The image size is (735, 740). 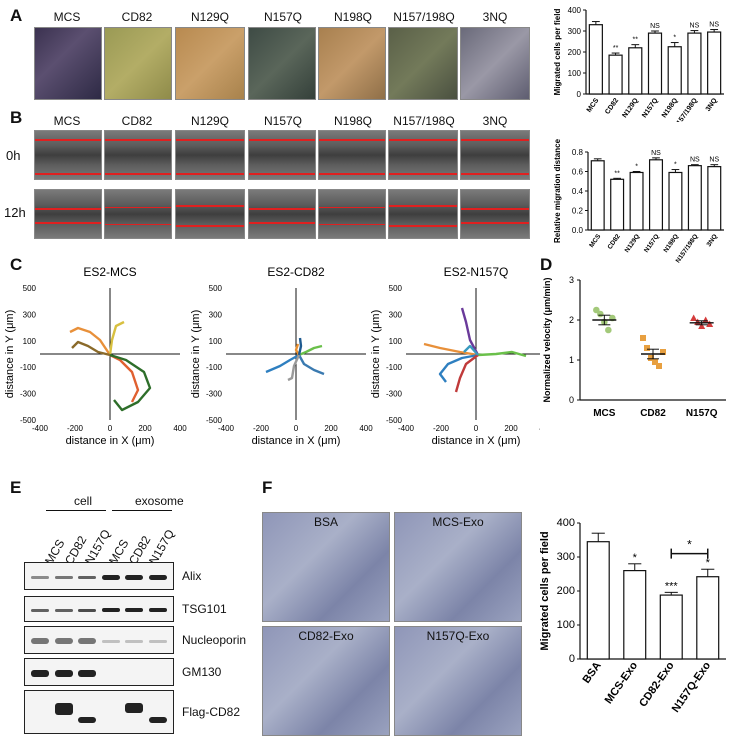 What do you see at coordinates (202, 672) in the screenshot?
I see `panel-e-blot-label-3: GM130` at bounding box center [202, 672].